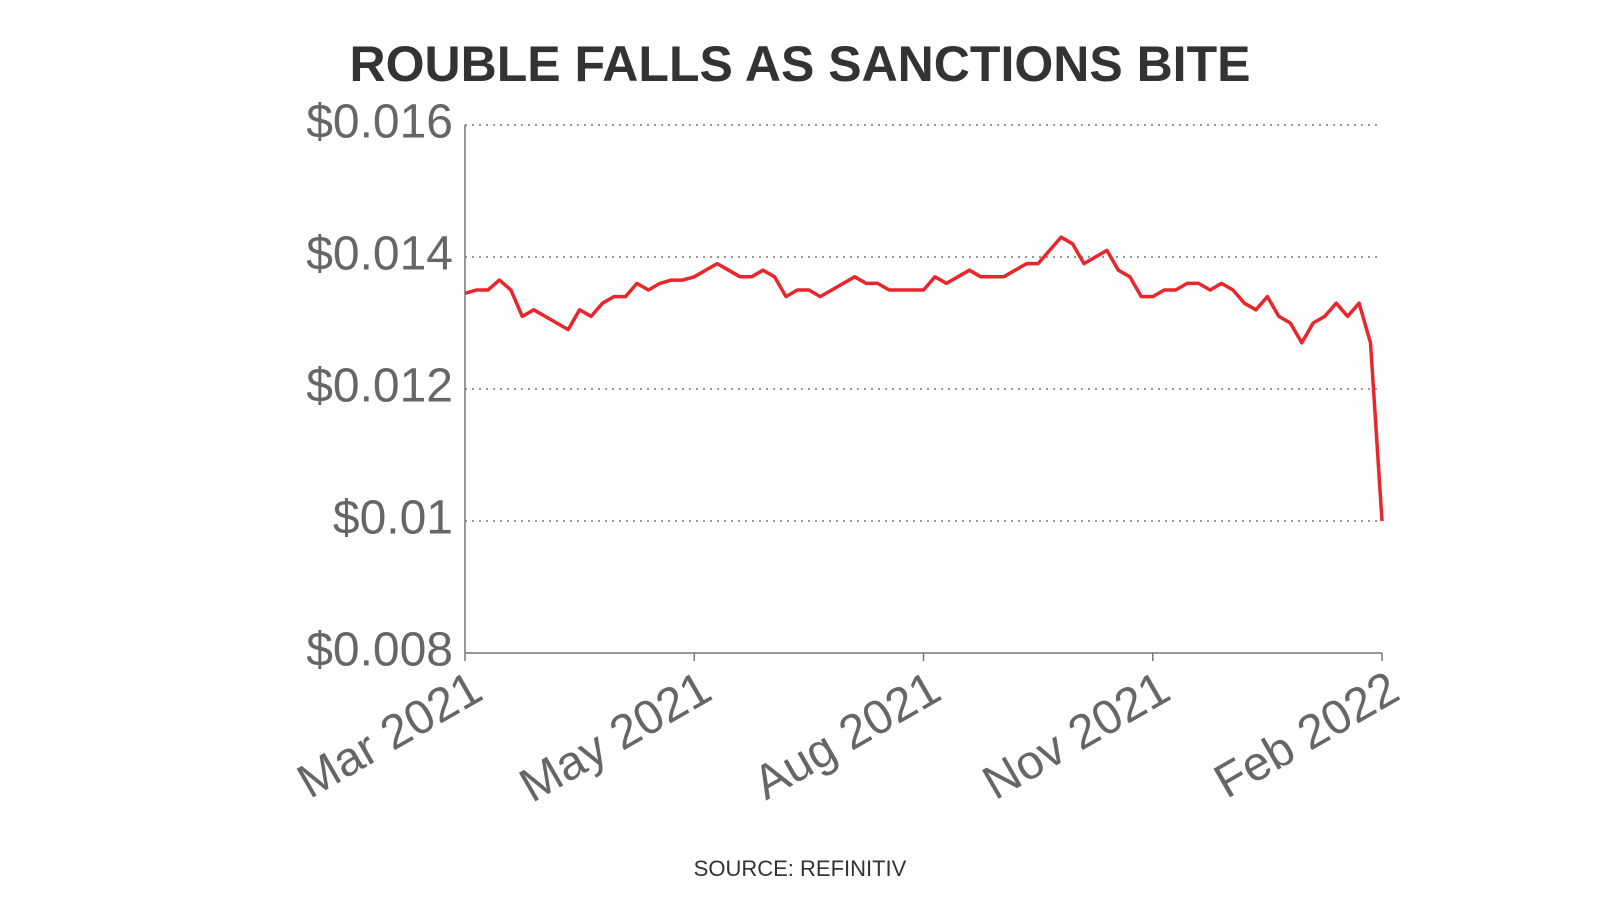 The image size is (1600, 900). I want to click on y-tick-label: $0.008, so click(379, 650).